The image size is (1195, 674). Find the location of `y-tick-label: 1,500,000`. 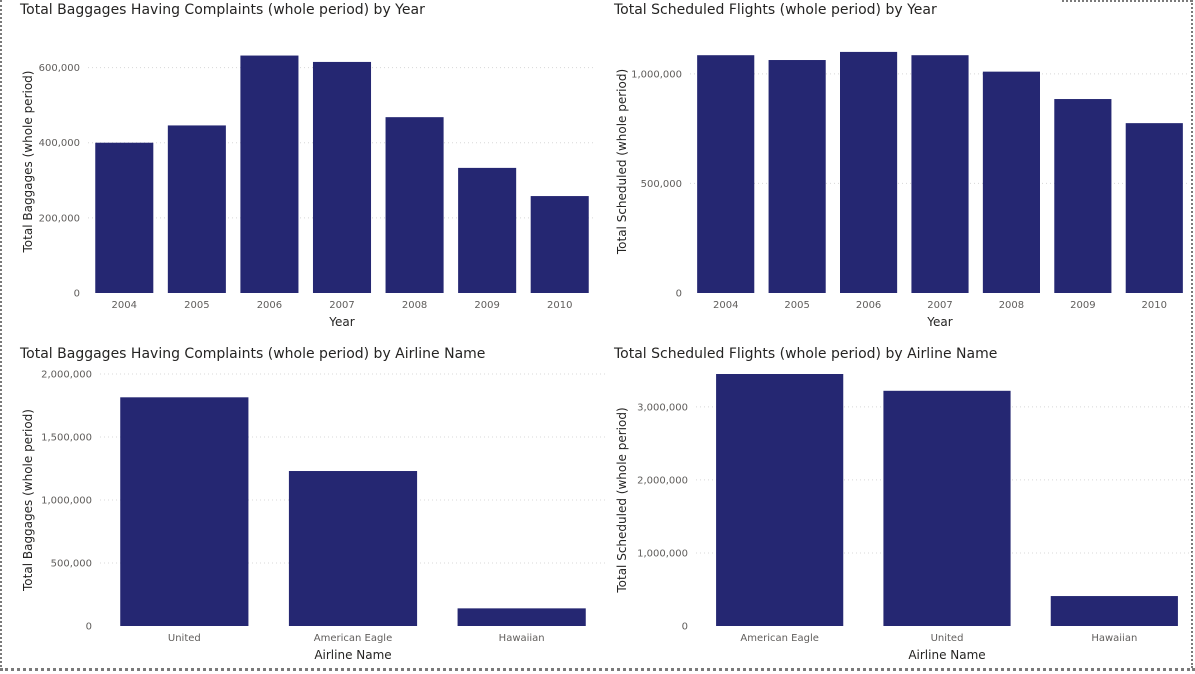

y-tick-label: 1,500,000 is located at coordinates (66, 438).